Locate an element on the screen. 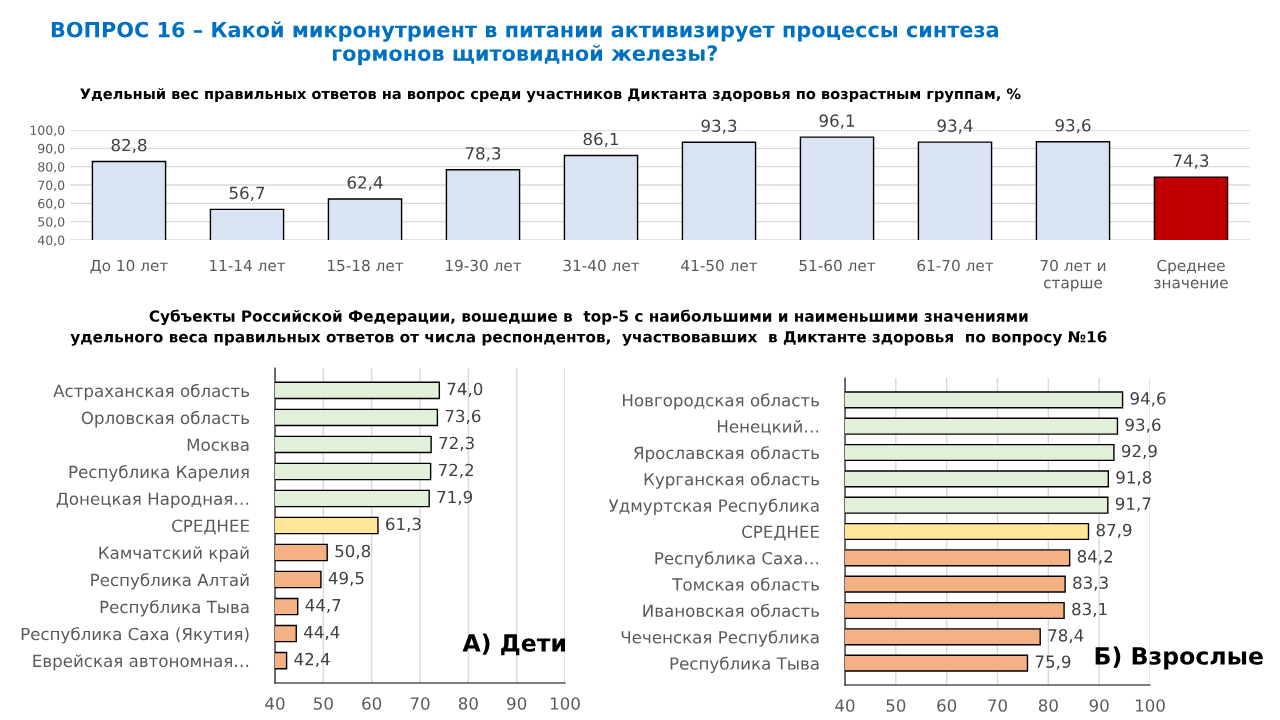  y-tick-label: Республика Алтай is located at coordinates (170, 581).